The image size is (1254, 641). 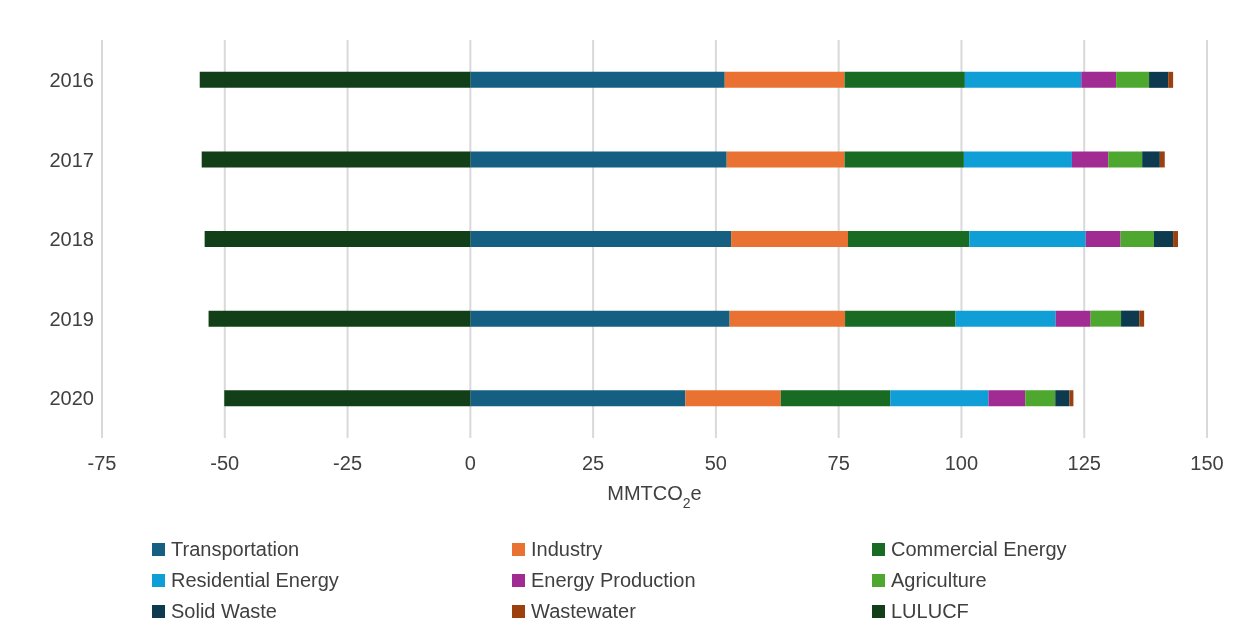 I want to click on legend-label: Commercial Energy, so click(x=979, y=549).